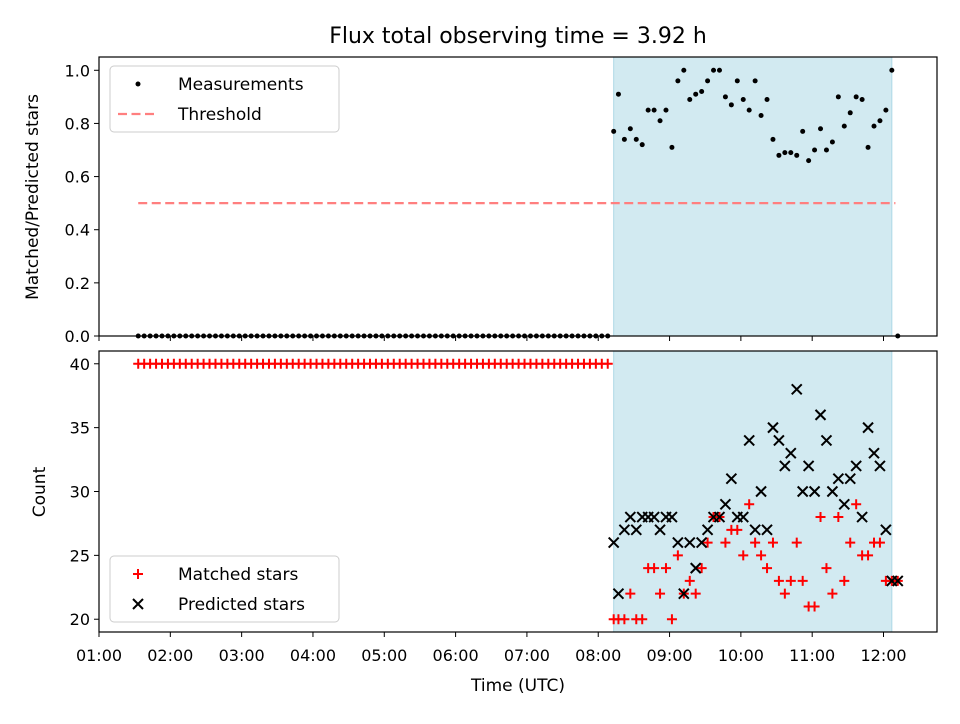 The image size is (960, 724). I want to click on x-tick-label: 04:00, so click(313, 655).